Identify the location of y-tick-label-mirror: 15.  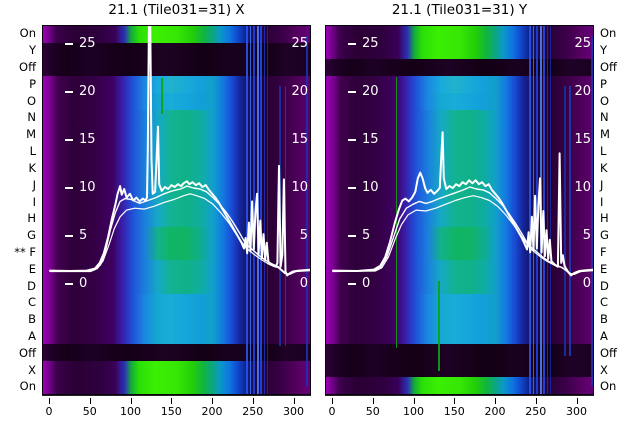
(582, 139).